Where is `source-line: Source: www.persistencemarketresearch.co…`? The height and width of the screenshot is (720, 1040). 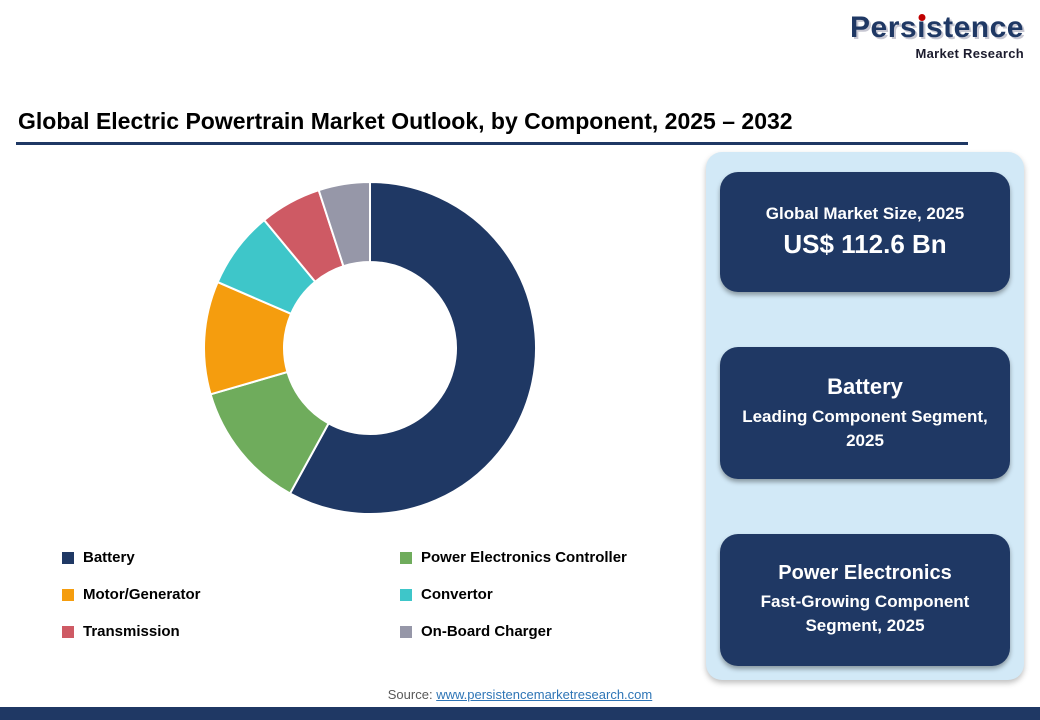
source-line: Source: www.persistencemarketresearch.co… is located at coordinates (520, 694).